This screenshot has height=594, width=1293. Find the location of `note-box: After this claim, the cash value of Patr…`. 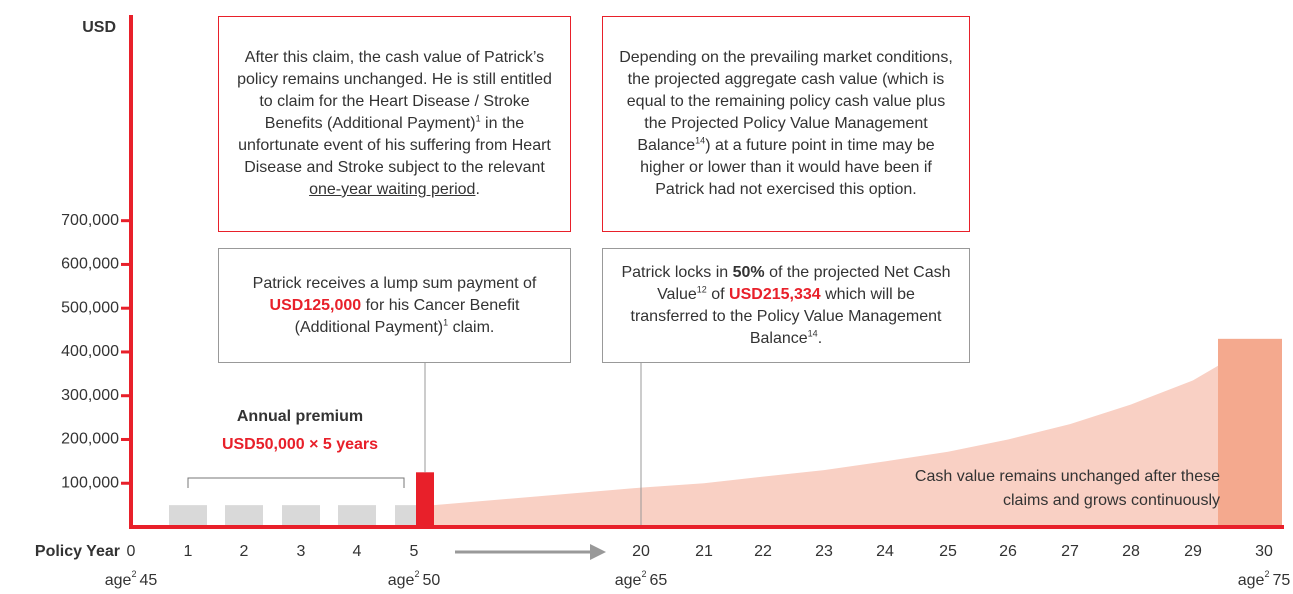

note-box: After this claim, the cash value of Patr… is located at coordinates (394, 124).